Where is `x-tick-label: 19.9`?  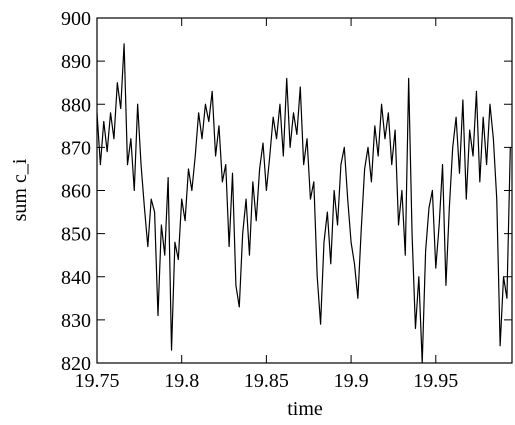 x-tick-label: 19.9 is located at coordinates (351, 381).